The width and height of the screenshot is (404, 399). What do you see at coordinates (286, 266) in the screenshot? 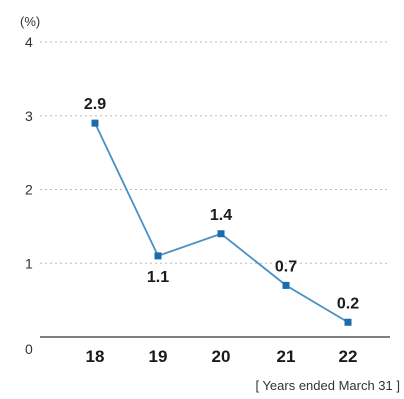
I see `data-label-21: 0.7` at bounding box center [286, 266].